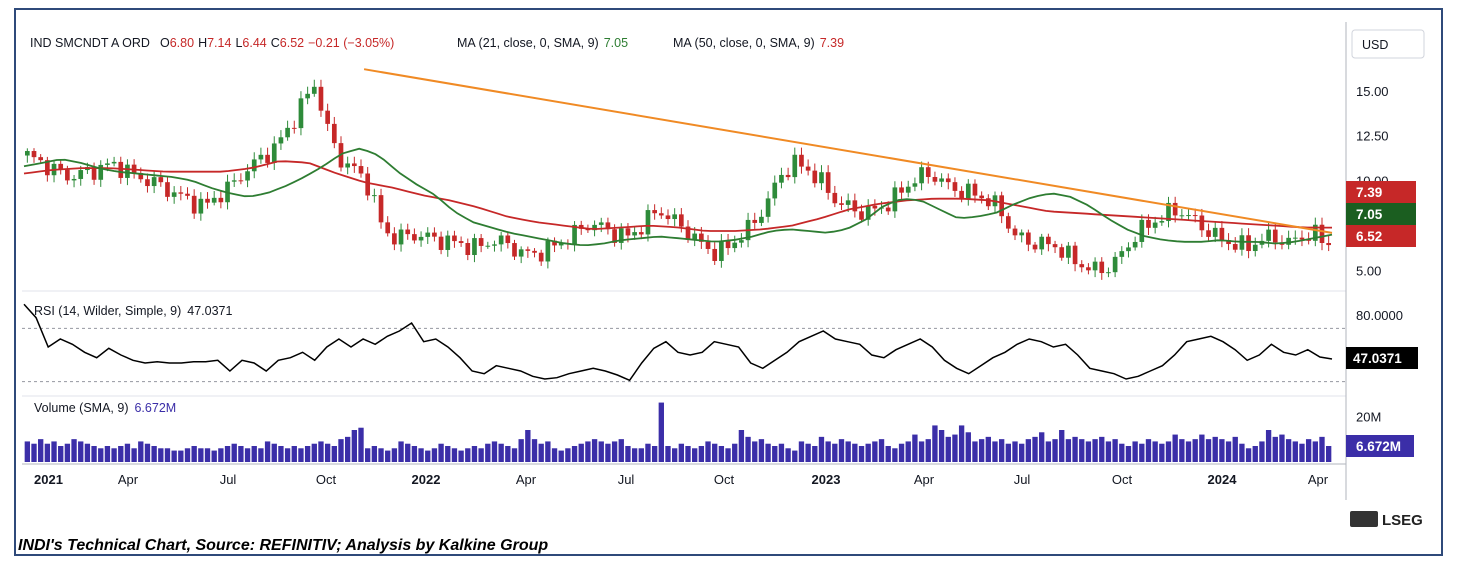 The image size is (1458, 565). What do you see at coordinates (826, 479) in the screenshot?
I see `time-tick-label: 2023` at bounding box center [826, 479].